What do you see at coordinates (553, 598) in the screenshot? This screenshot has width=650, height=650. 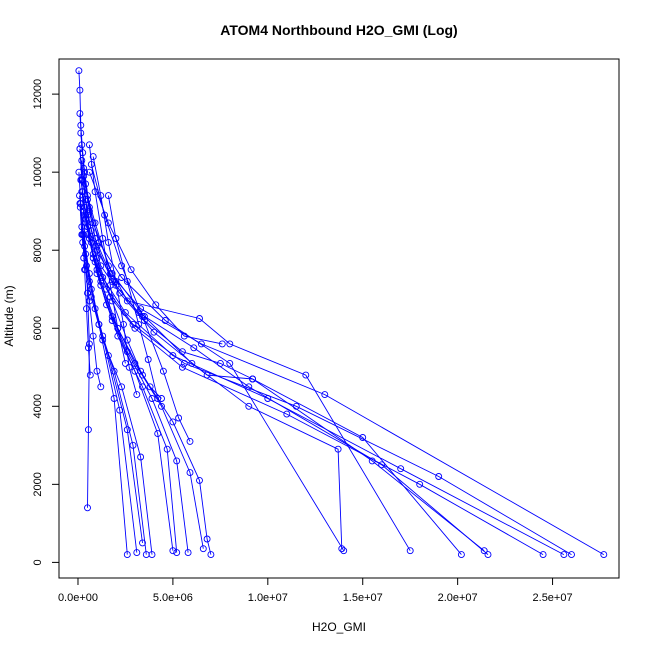 I see `x-tick-label: 2.5e+07` at bounding box center [553, 598].